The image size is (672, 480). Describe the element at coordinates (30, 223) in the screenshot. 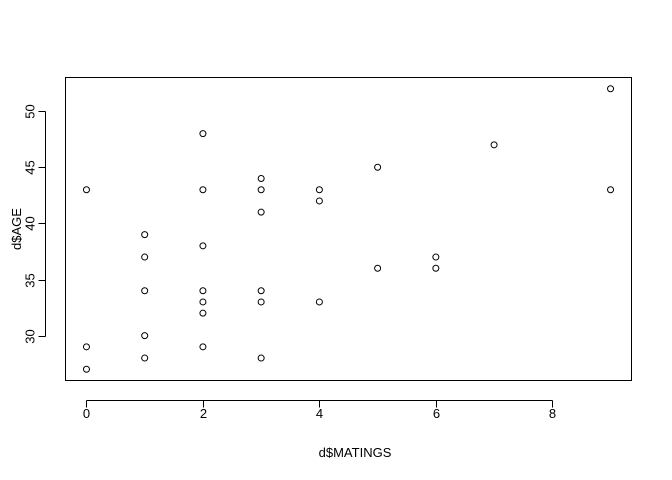

I see `y-tick-label: 40` at that location.